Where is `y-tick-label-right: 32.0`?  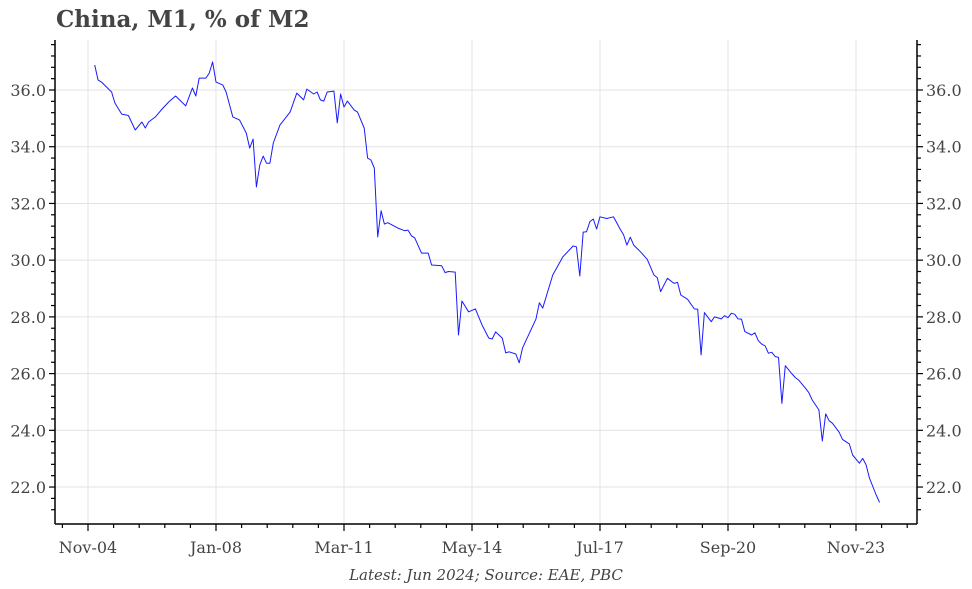 y-tick-label-right: 32.0 is located at coordinates (944, 203).